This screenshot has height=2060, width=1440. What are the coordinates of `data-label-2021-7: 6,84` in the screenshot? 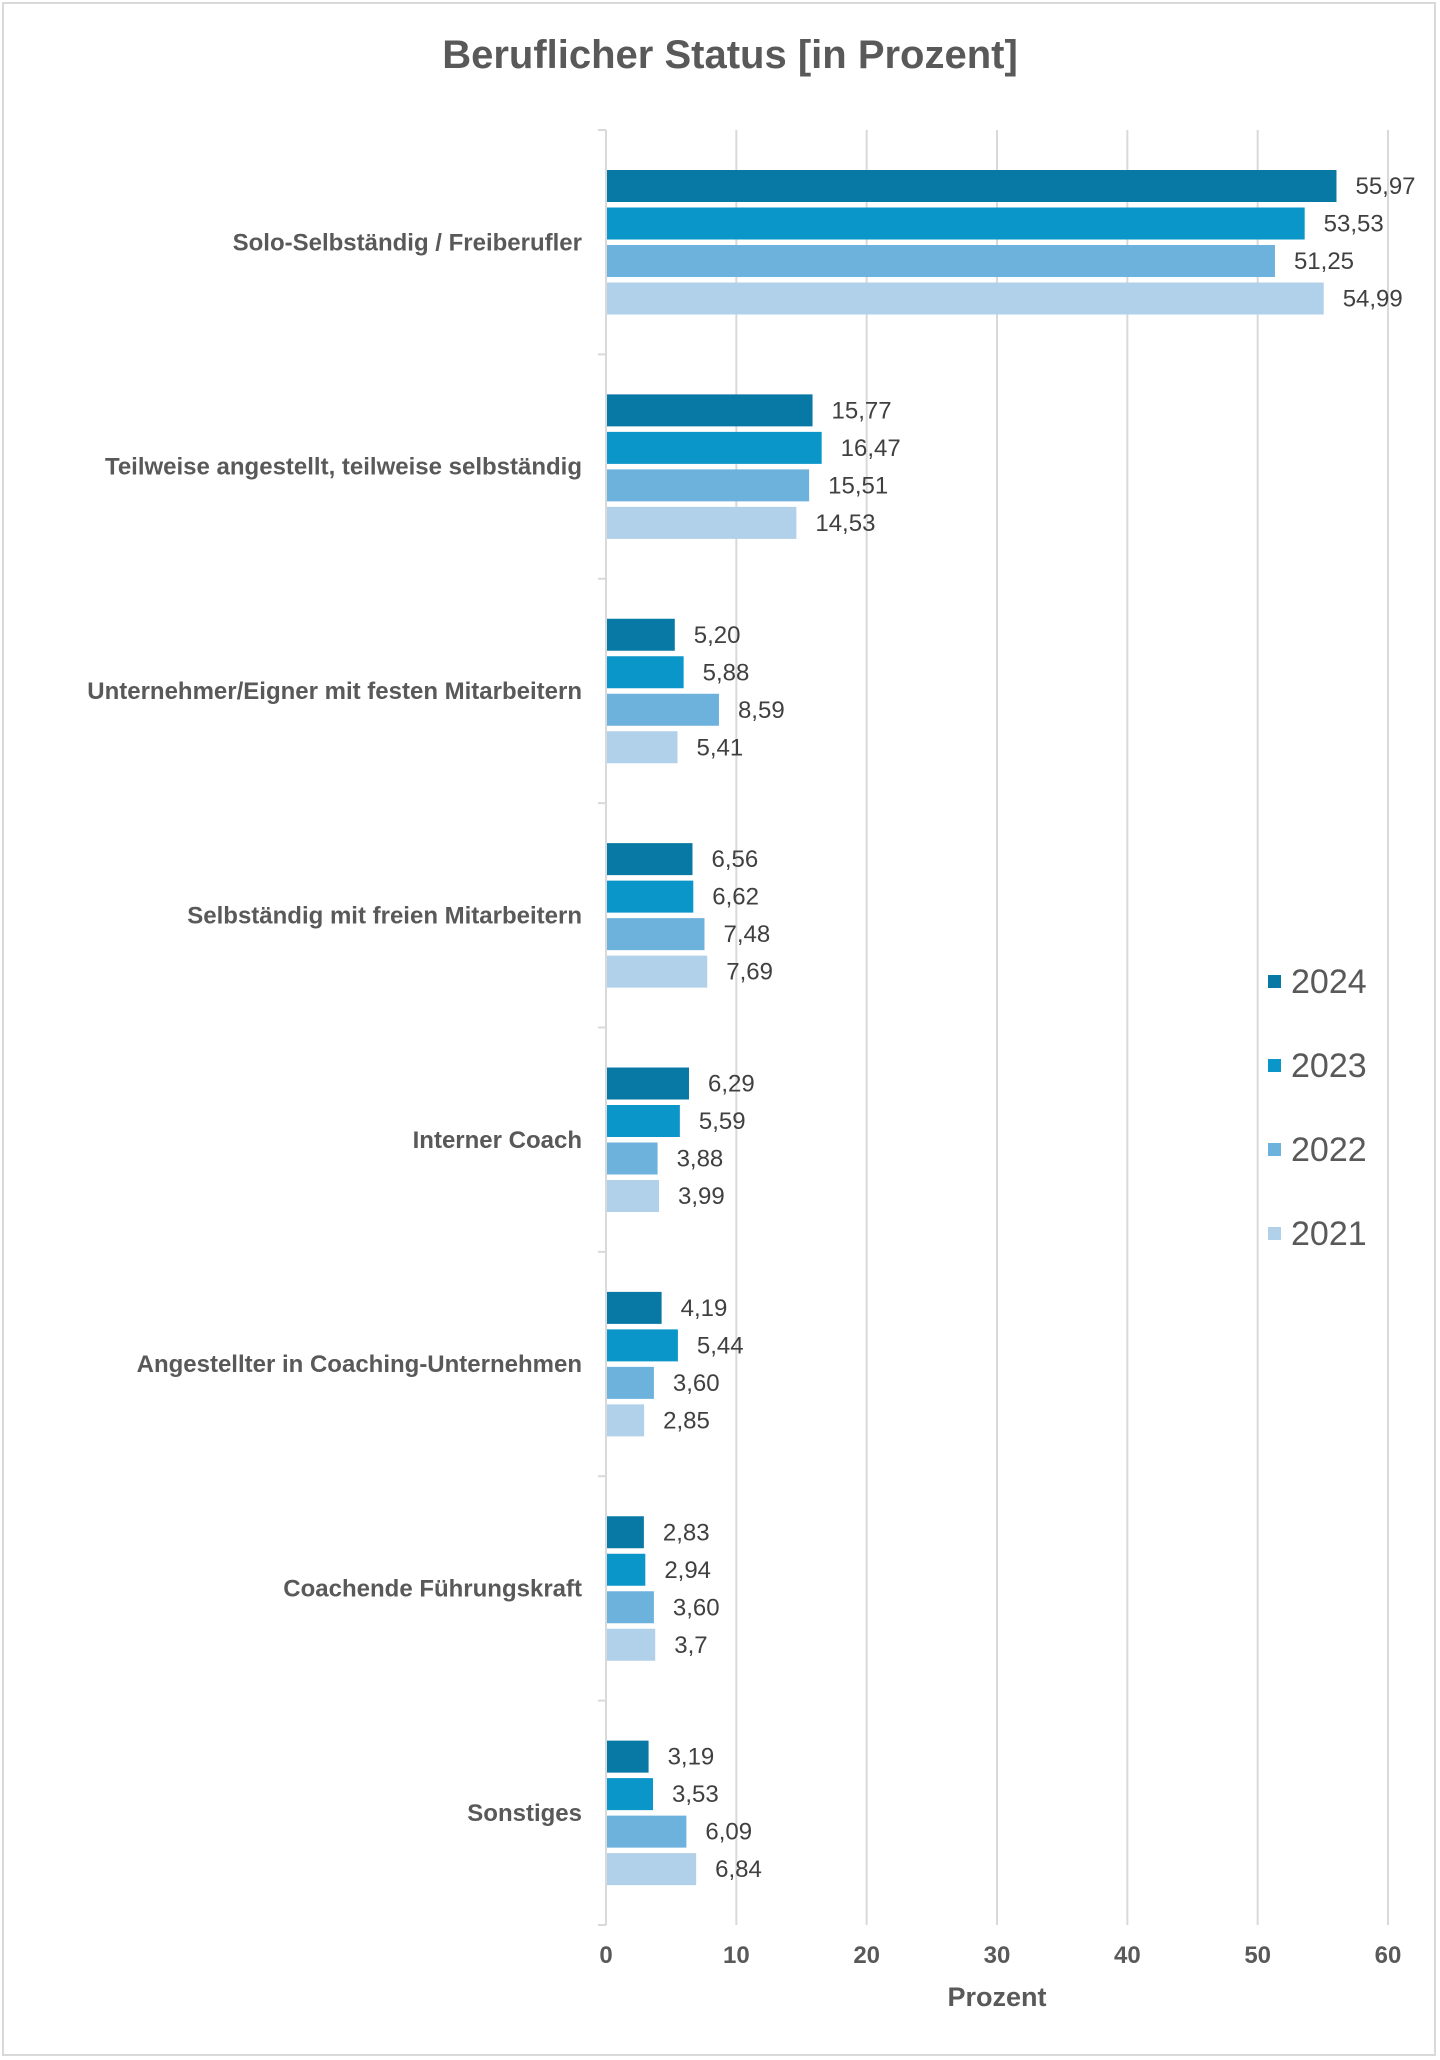 It's located at (738, 1869).